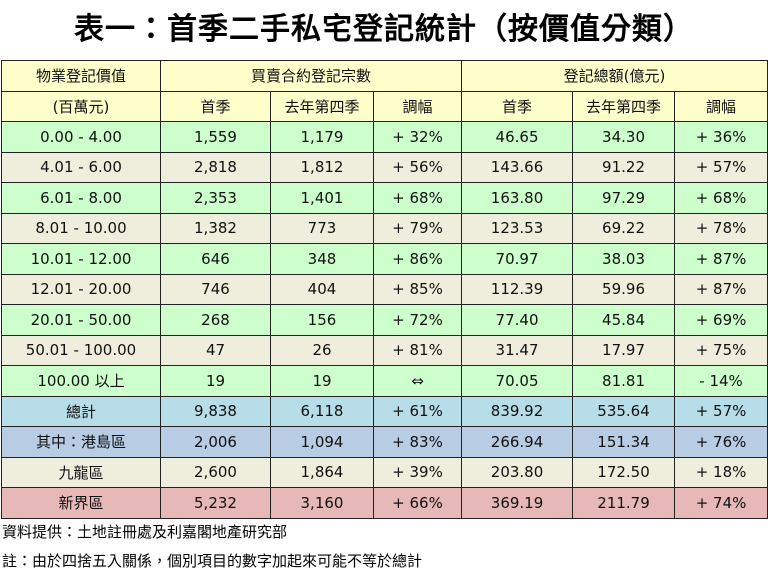 The height and width of the screenshot is (577, 768). What do you see at coordinates (322, 350) in the screenshot?
I see `table-cell: 26` at bounding box center [322, 350].